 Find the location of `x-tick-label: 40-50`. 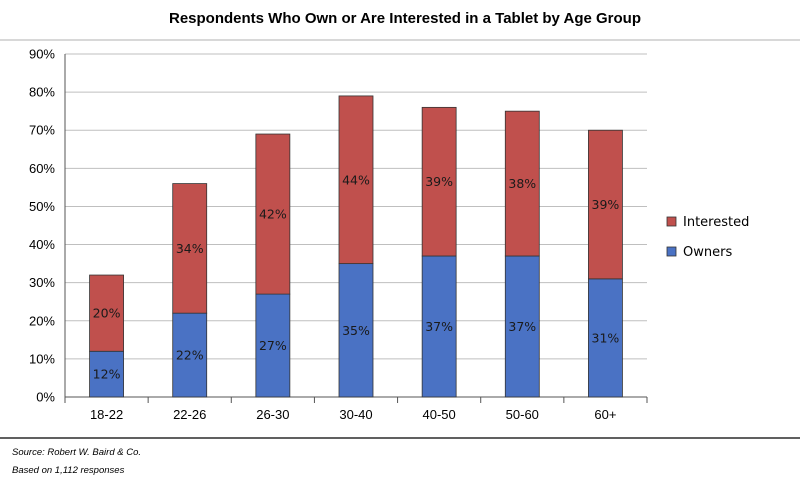

x-tick-label: 40-50 is located at coordinates (439, 414).